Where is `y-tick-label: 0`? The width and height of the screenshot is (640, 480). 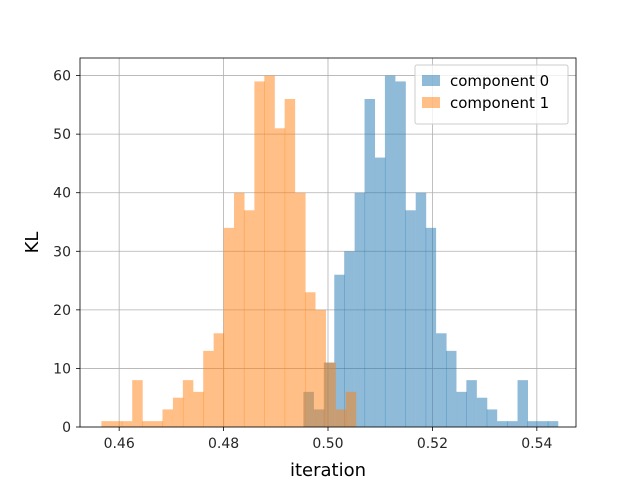 y-tick-label: 0 is located at coordinates (66, 428).